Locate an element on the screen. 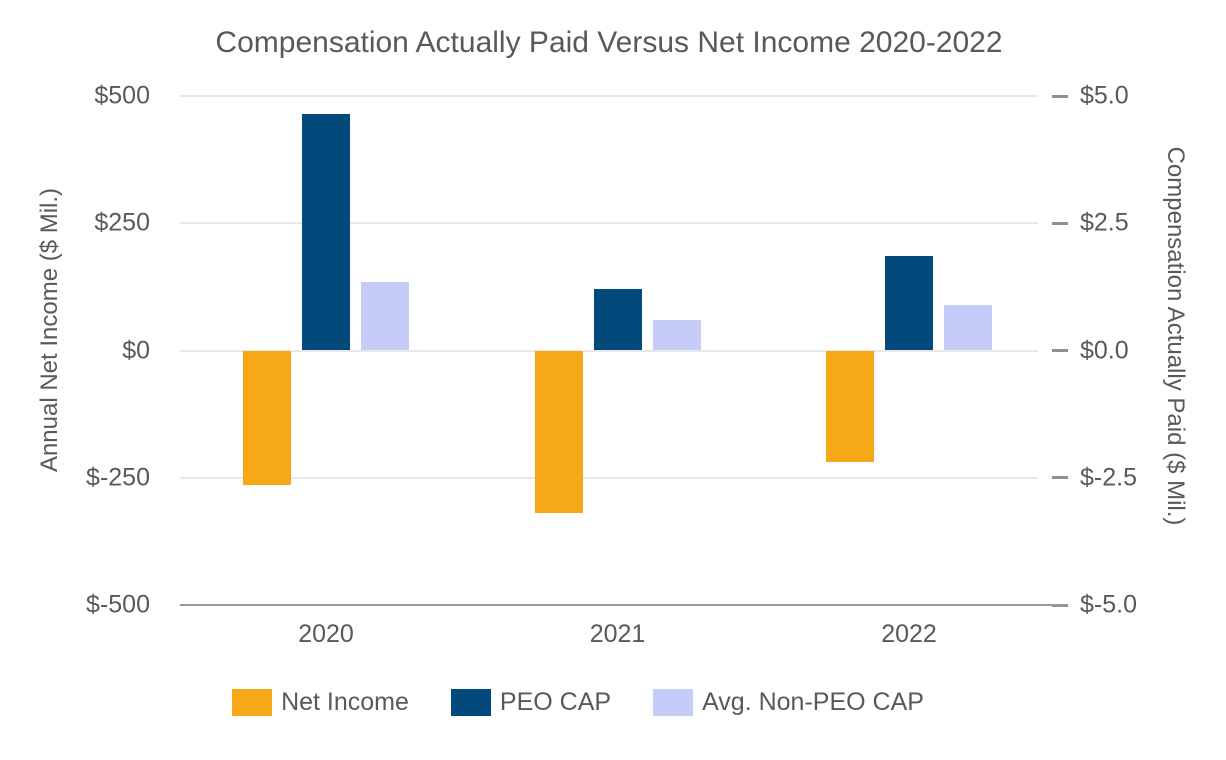 Image resolution: width=1226 pixels, height=760 pixels. legend-item-net-income: Net Income is located at coordinates (320, 702).